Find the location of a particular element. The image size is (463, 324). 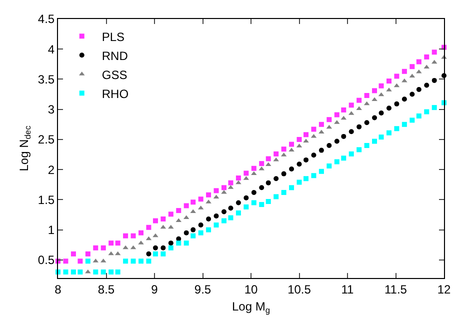

y-tick-label: 1.5 is located at coordinates (46, 199).